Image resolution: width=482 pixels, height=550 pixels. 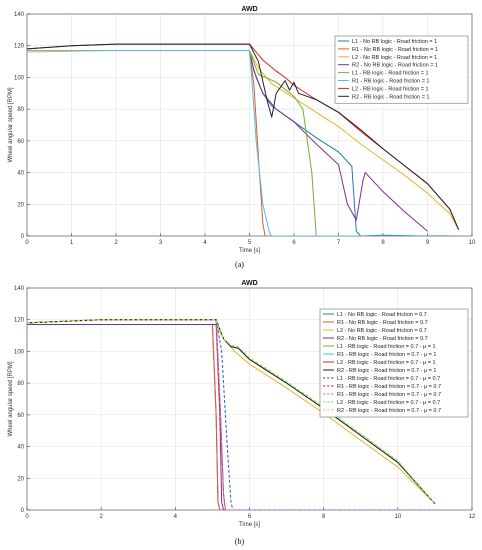 What do you see at coordinates (394, 58) in the screenshot?
I see `legend-entry: L2 - No RB logic - Road friction = 1` at bounding box center [394, 58].